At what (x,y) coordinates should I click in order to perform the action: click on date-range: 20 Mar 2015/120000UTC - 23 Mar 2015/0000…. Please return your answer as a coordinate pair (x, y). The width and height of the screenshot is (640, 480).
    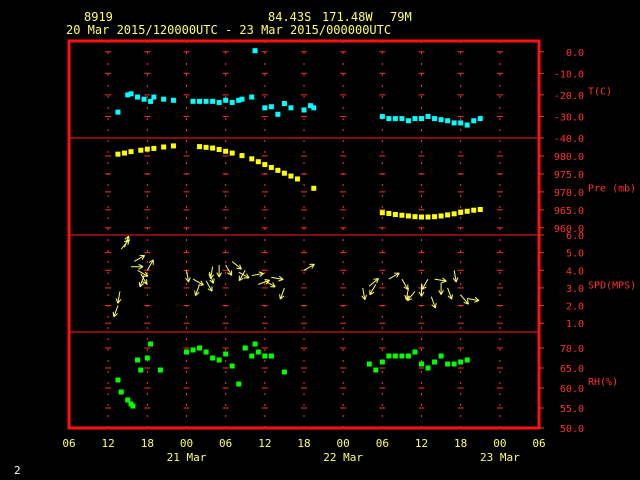
    Looking at the image, I should click on (229, 30).